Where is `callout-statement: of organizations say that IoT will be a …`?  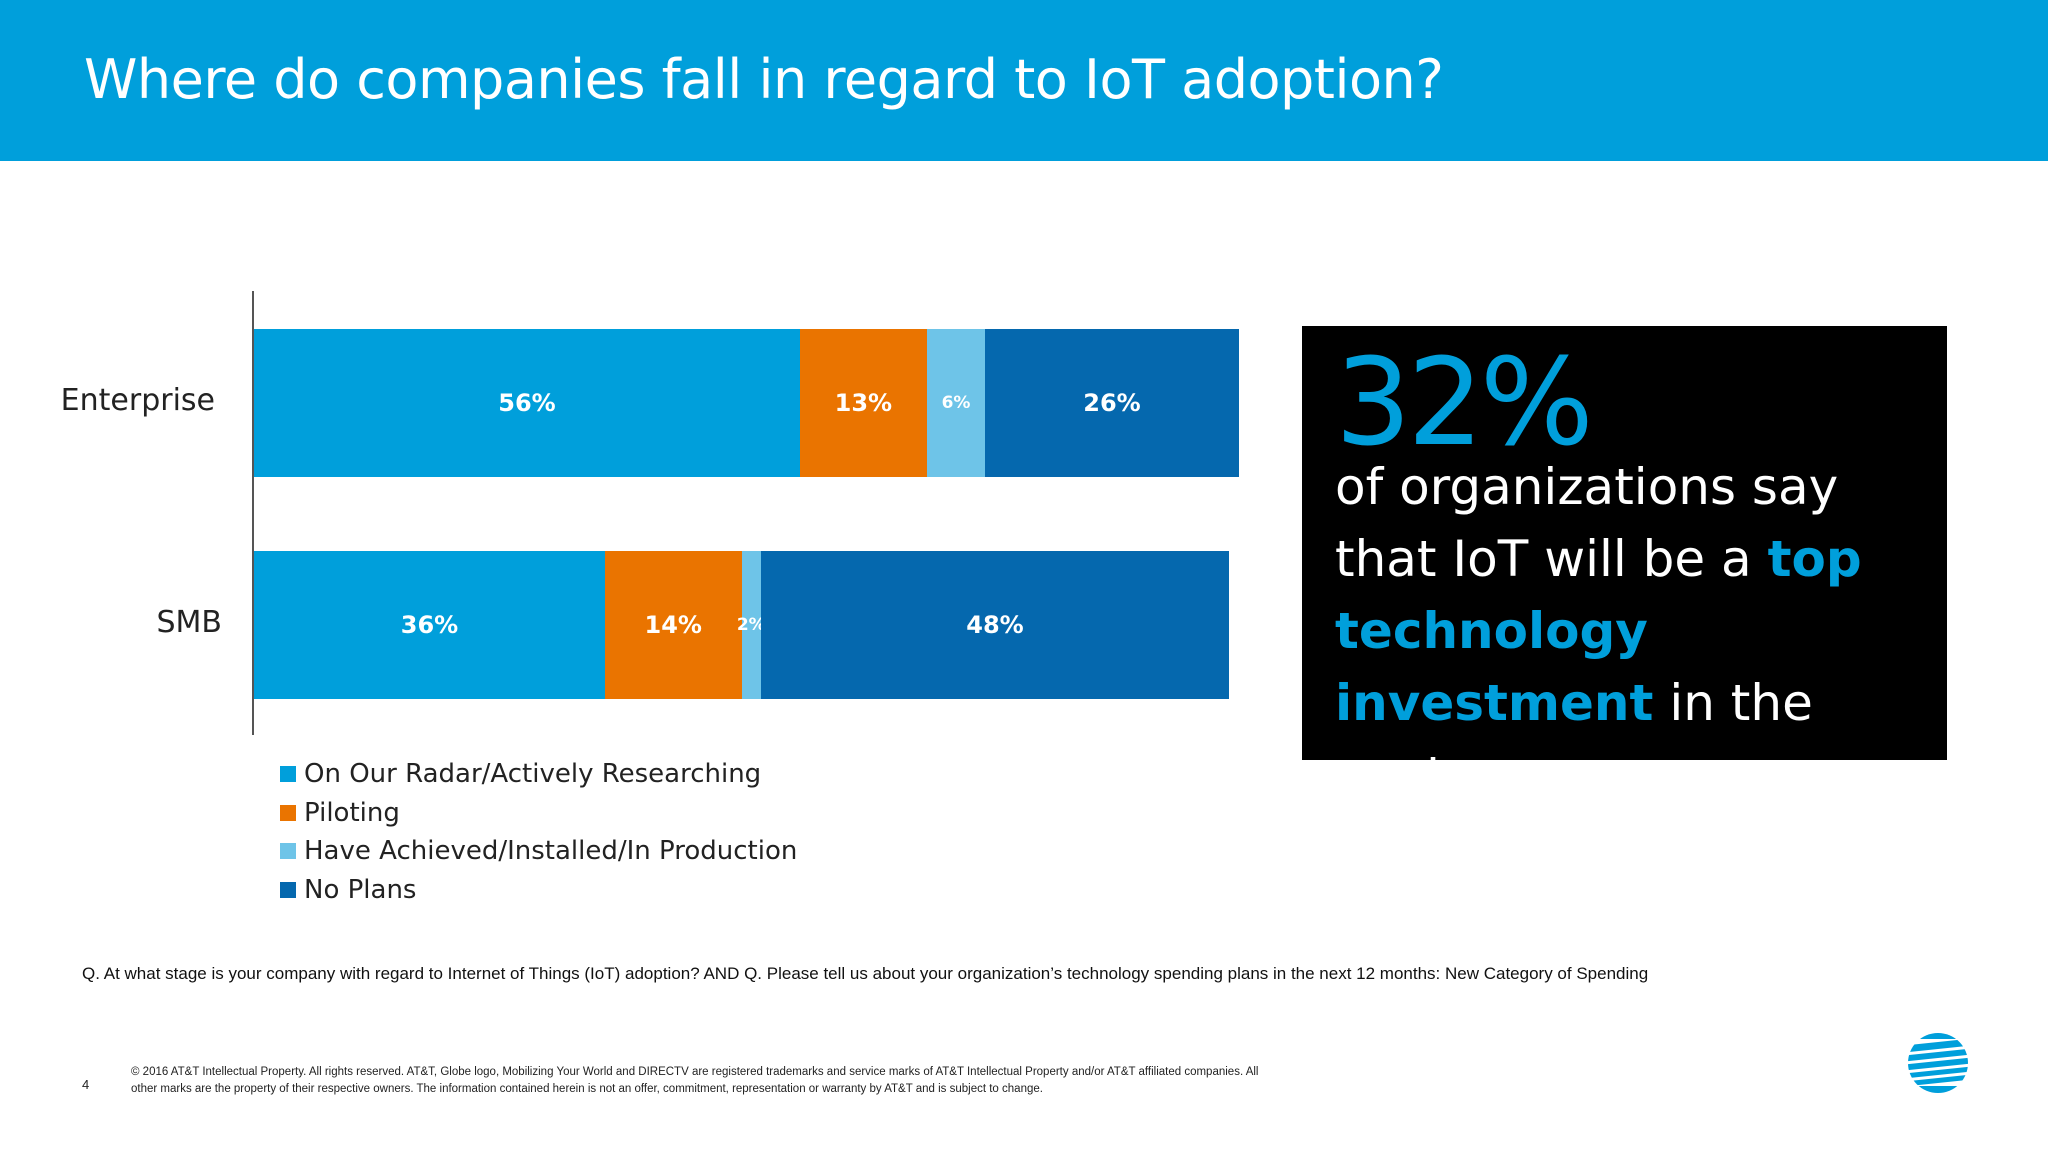
callout-statement: of organizations say that IoT will be a … is located at coordinates (1635, 631).